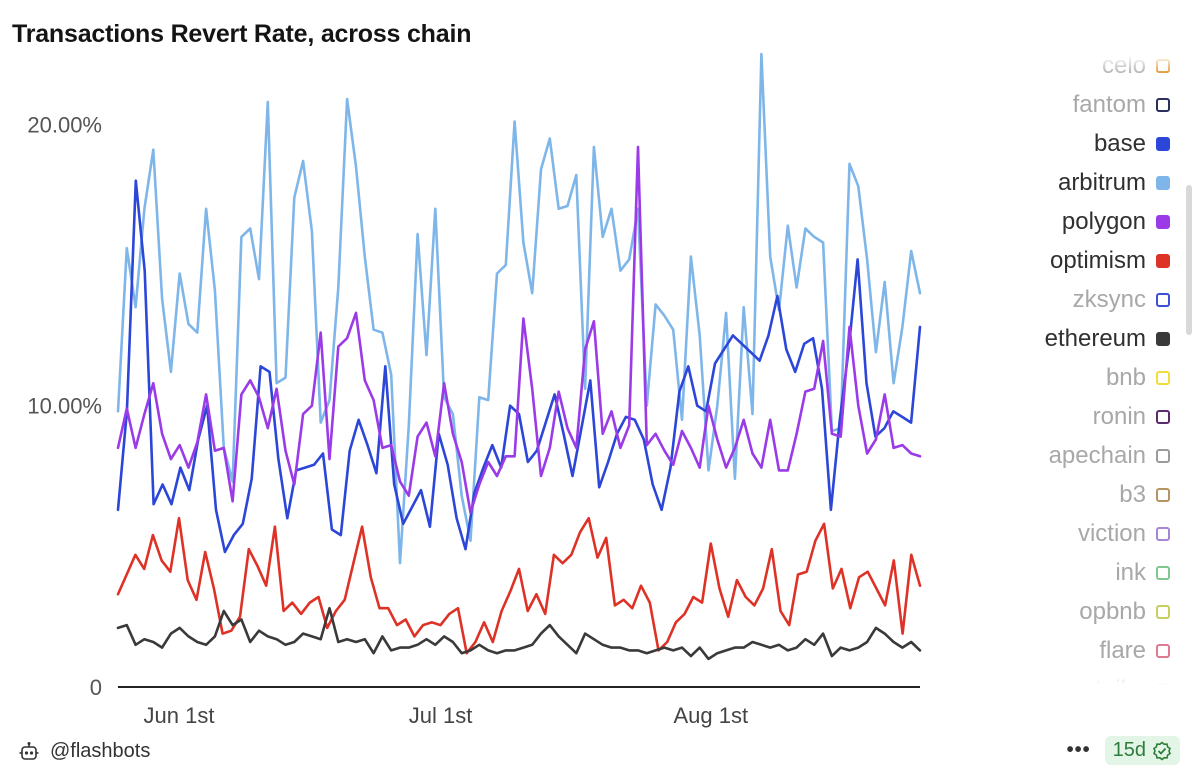 The image size is (1192, 776). I want to click on footer-attribution: @flashbots, so click(84, 751).